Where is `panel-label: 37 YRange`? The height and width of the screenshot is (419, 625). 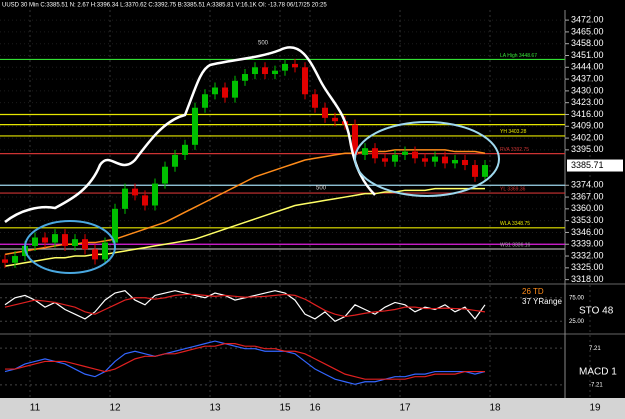 panel-label: 37 YRange is located at coordinates (542, 301).